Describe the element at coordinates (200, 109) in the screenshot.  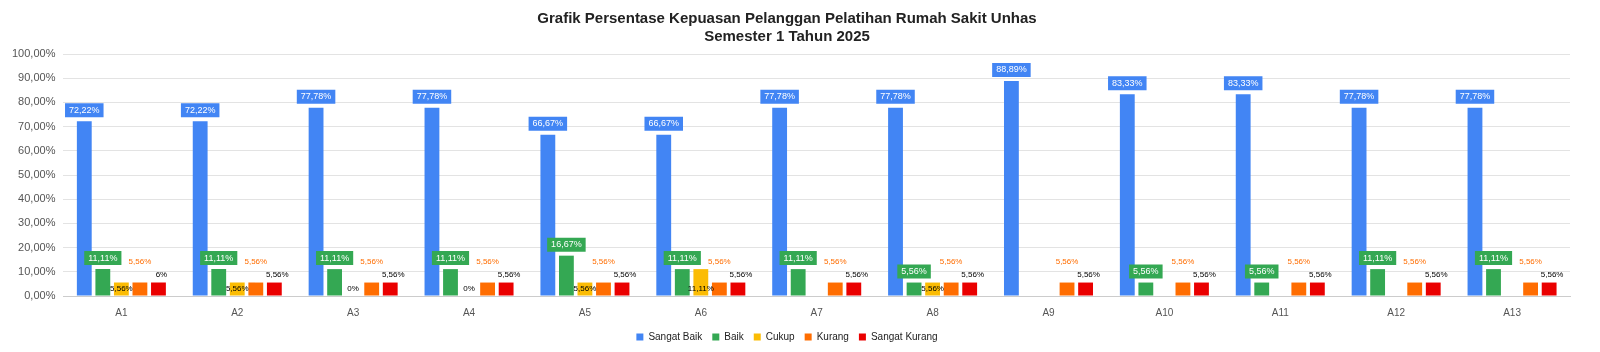
I see `data-label: 72,22%` at that location.